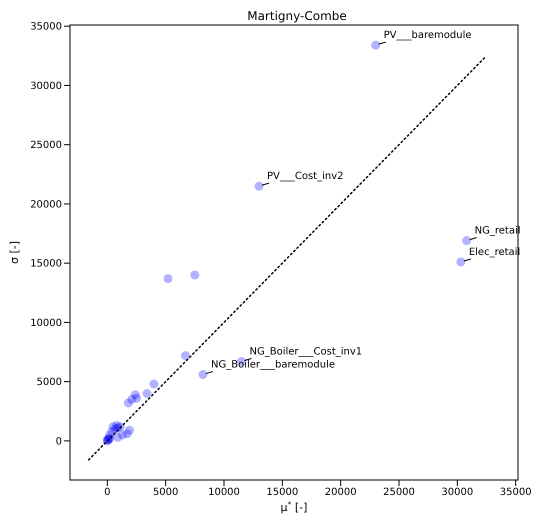 This screenshot has width=544, height=522. What do you see at coordinates (49, 382) in the screenshot?
I see `y-tick-label: 5000` at bounding box center [49, 382].